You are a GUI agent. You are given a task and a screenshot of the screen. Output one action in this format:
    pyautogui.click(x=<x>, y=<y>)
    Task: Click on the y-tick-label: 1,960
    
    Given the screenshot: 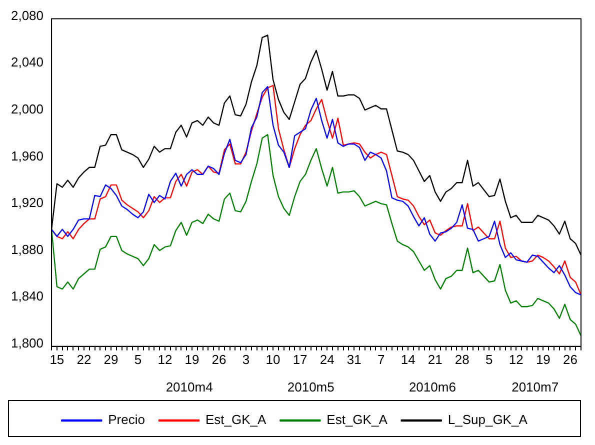 What is the action you would take?
    pyautogui.click(x=27, y=156)
    